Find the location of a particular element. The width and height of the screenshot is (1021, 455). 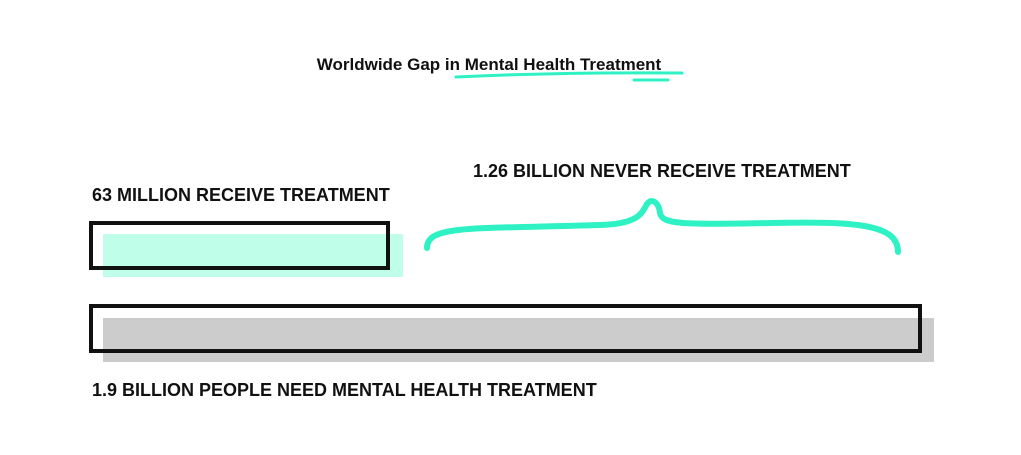

never-received-brace is located at coordinates (662, 226).